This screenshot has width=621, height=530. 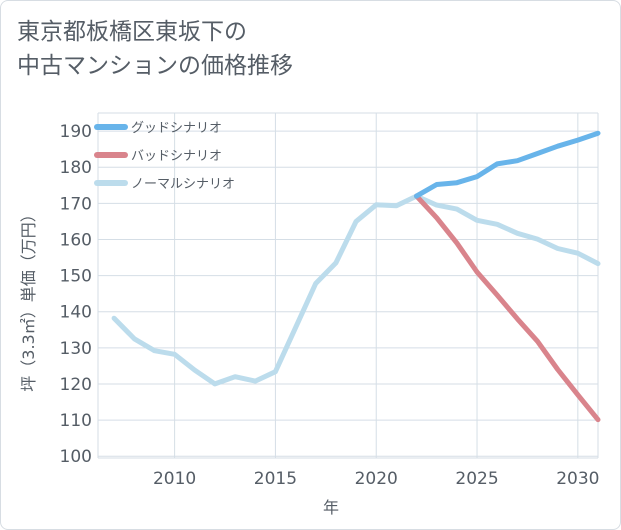 I want to click on y-axis-label: 坪（3.3㎡）単価（万円）, so click(x=28, y=298).